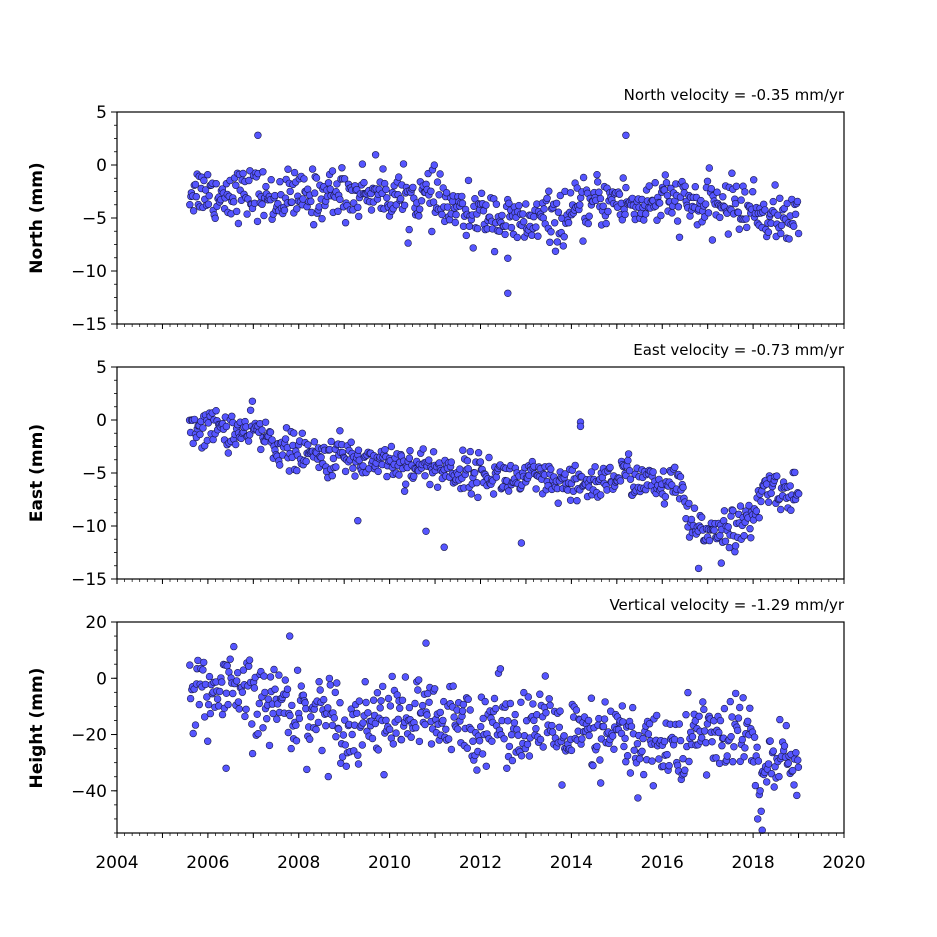 Image resolution: width=937 pixels, height=937 pixels. What do you see at coordinates (734, 95) in the screenshot?
I see `north-velocity-annotation: North velocity = -0.35 mm/yr` at bounding box center [734, 95].